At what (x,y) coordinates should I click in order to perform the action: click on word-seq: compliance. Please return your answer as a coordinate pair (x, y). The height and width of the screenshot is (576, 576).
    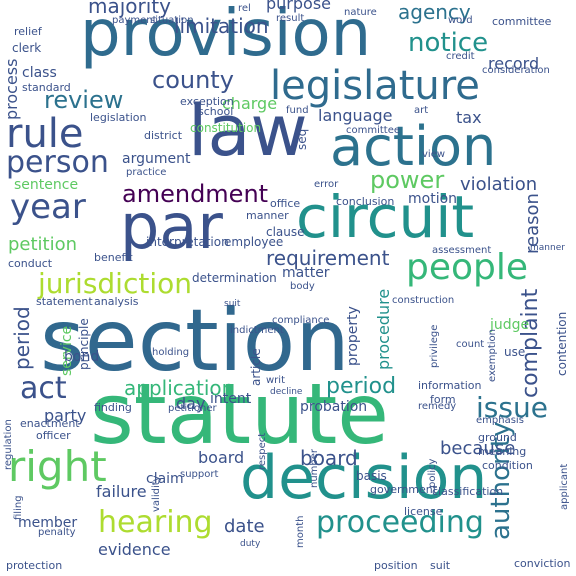
    Looking at the image, I should click on (301, 320).